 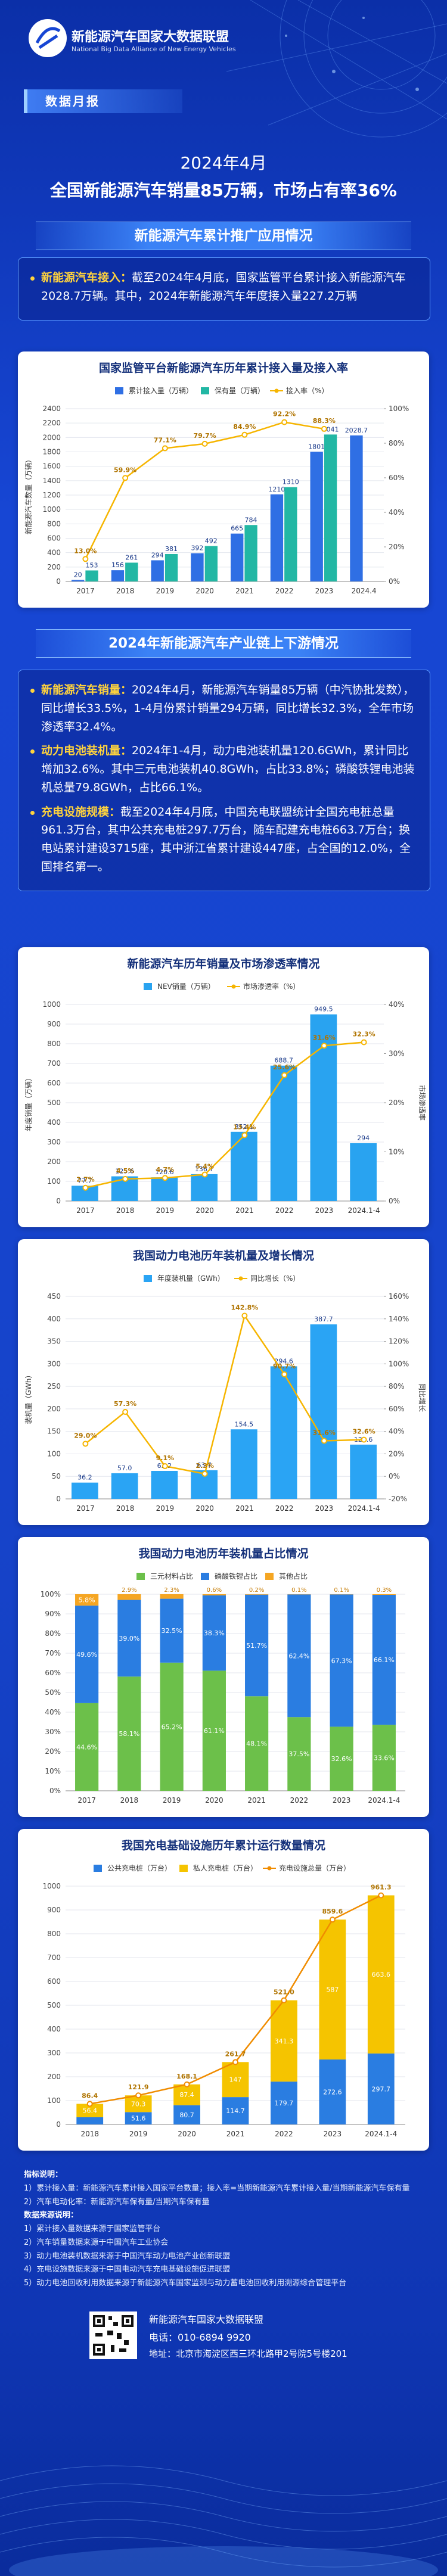 I want to click on data-label: 153, so click(x=92, y=566).